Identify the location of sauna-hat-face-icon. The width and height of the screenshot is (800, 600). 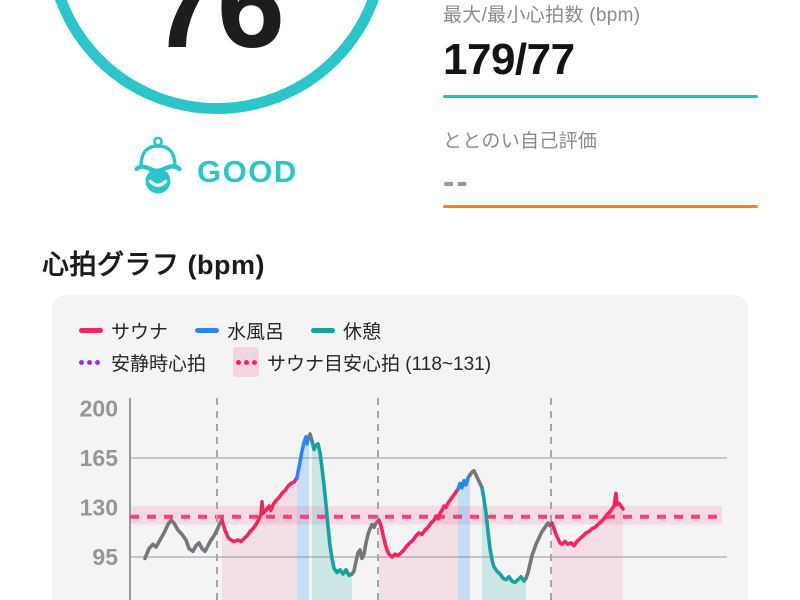
(158, 165).